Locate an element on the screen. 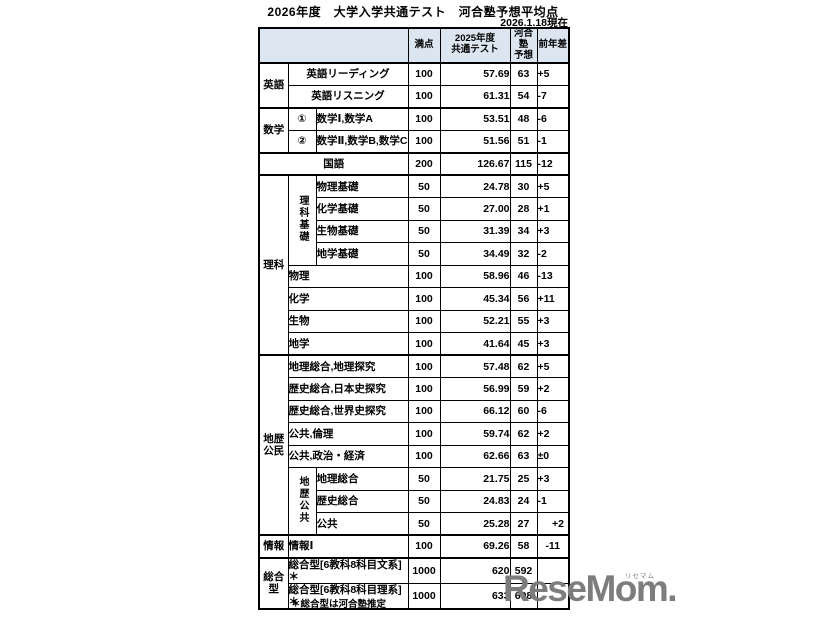 This screenshot has height=620, width=826. cell-subject: 英語リーディング is located at coordinates (348, 74).